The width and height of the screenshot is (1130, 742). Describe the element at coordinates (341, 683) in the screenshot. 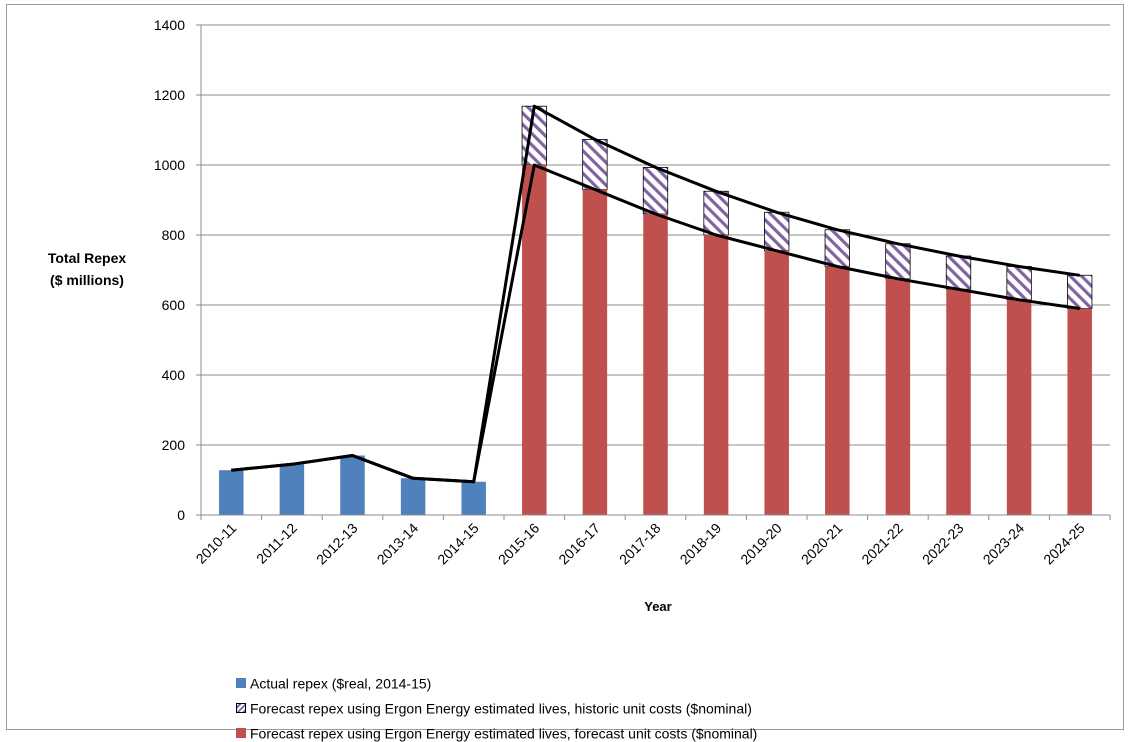

I see `legend-label-actual: Actual repex ($real, 2014-15)` at that location.